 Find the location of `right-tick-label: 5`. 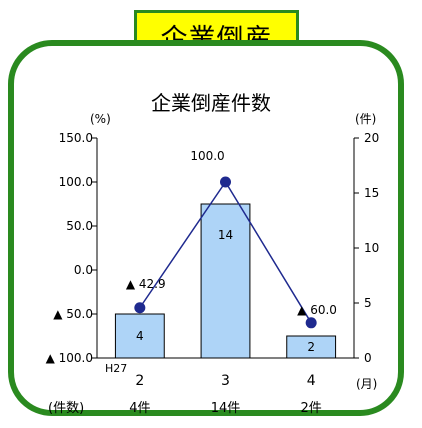

right-tick-label: 5 is located at coordinates (368, 303).